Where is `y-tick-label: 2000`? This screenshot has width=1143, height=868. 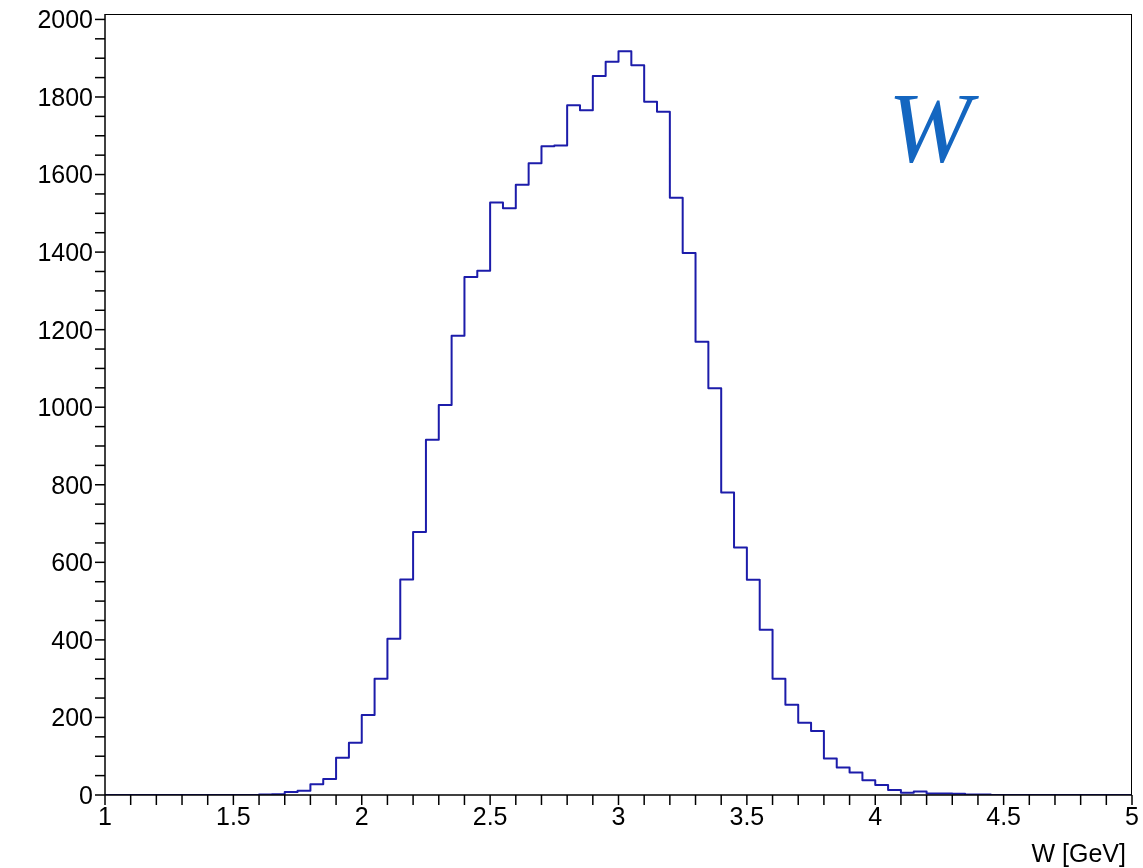
y-tick-label: 2000 is located at coordinates (65, 19).